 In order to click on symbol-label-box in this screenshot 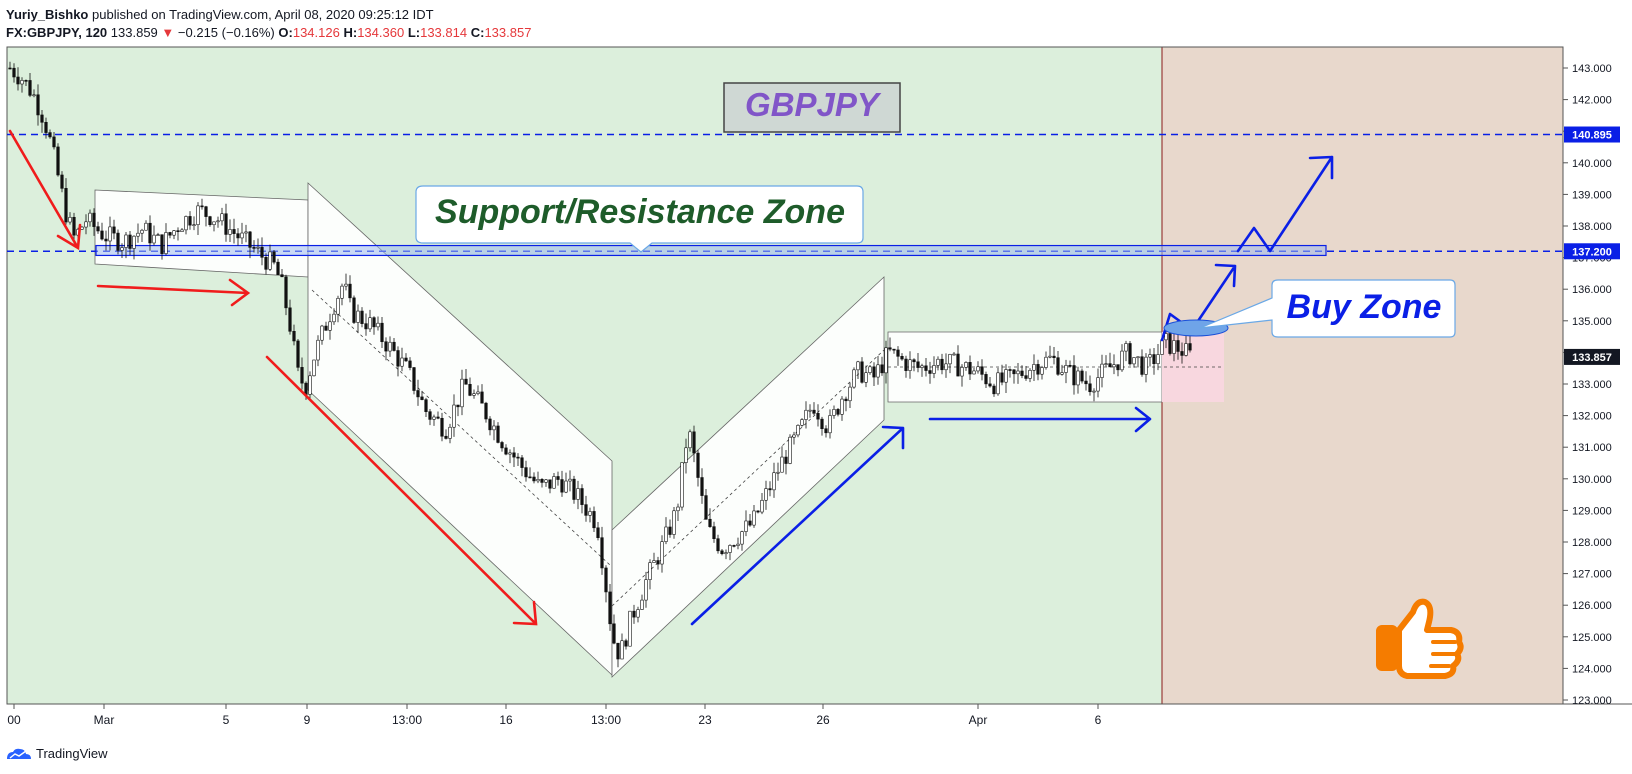, I will do `click(812, 107)`.